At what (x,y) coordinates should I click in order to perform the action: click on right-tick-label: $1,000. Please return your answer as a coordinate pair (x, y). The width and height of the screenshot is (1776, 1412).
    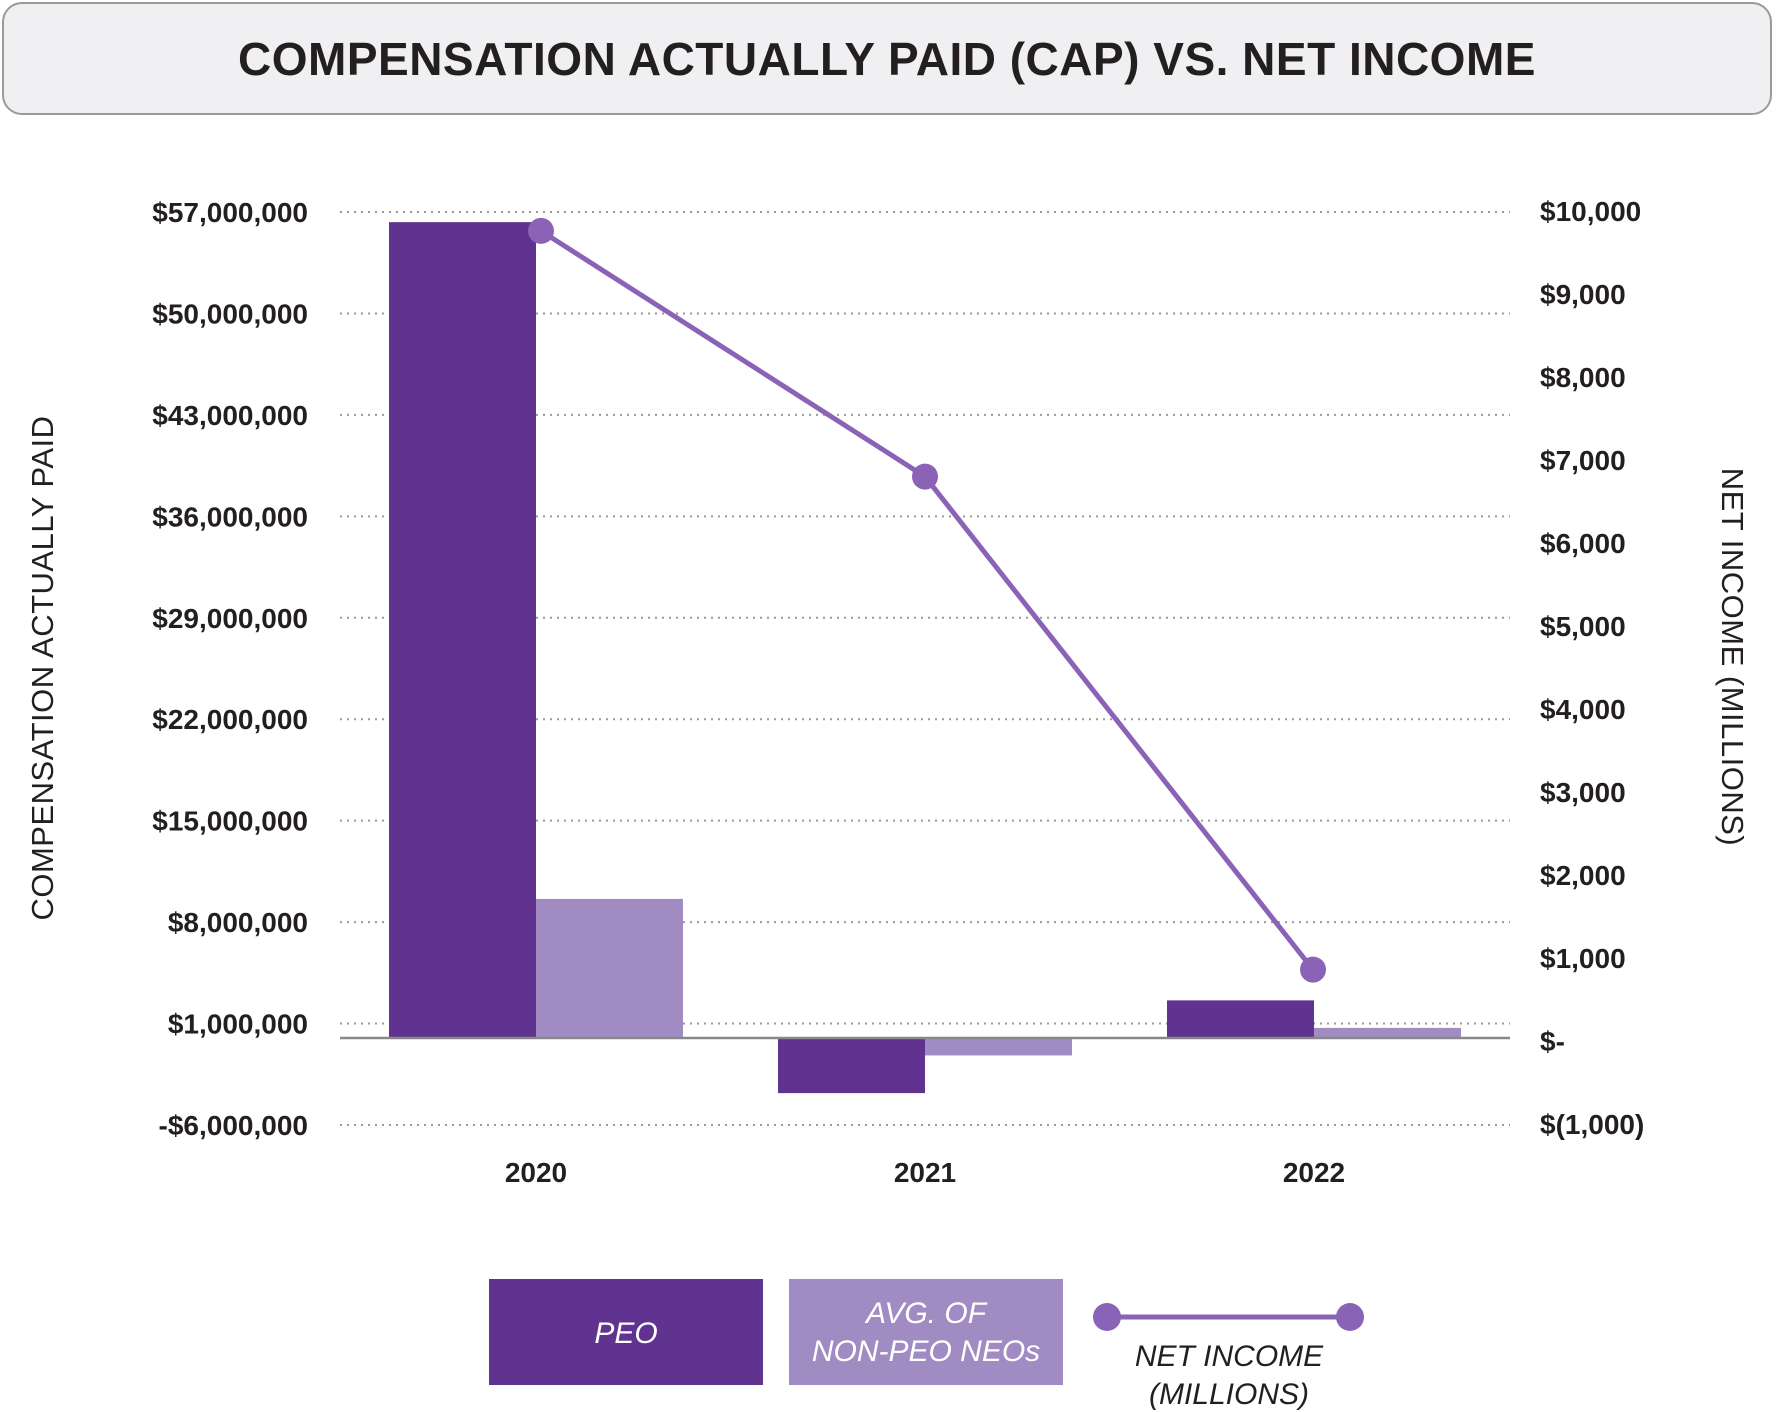
    Looking at the image, I should click on (1583, 958).